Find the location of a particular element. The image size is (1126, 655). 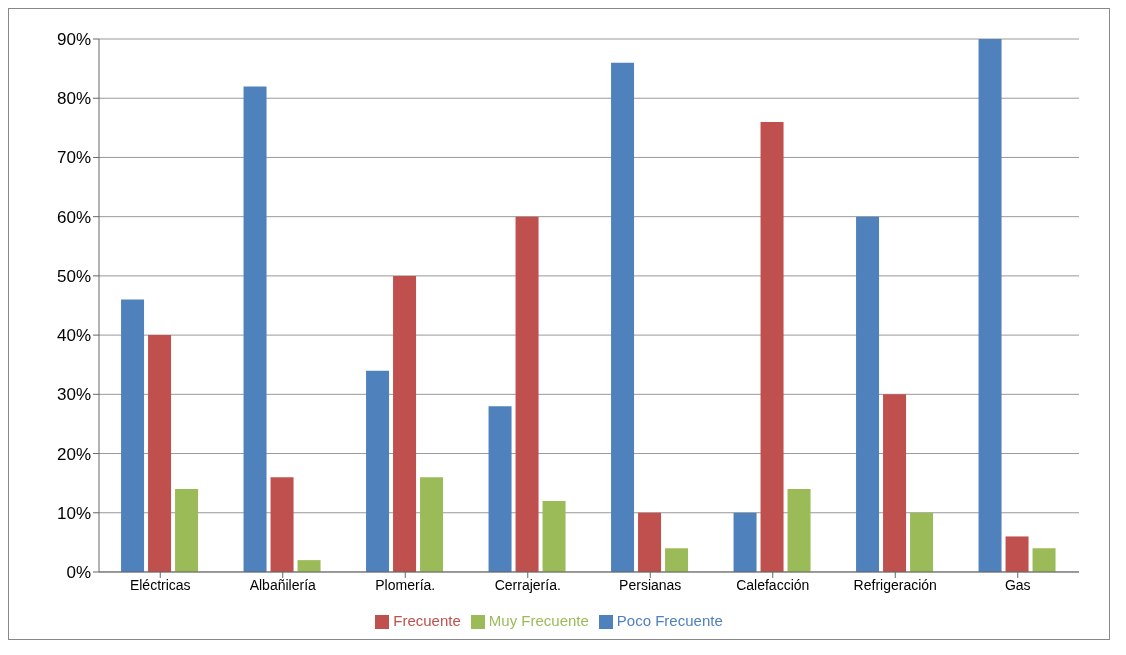

y-tick-label: 10% is located at coordinates (73, 513).